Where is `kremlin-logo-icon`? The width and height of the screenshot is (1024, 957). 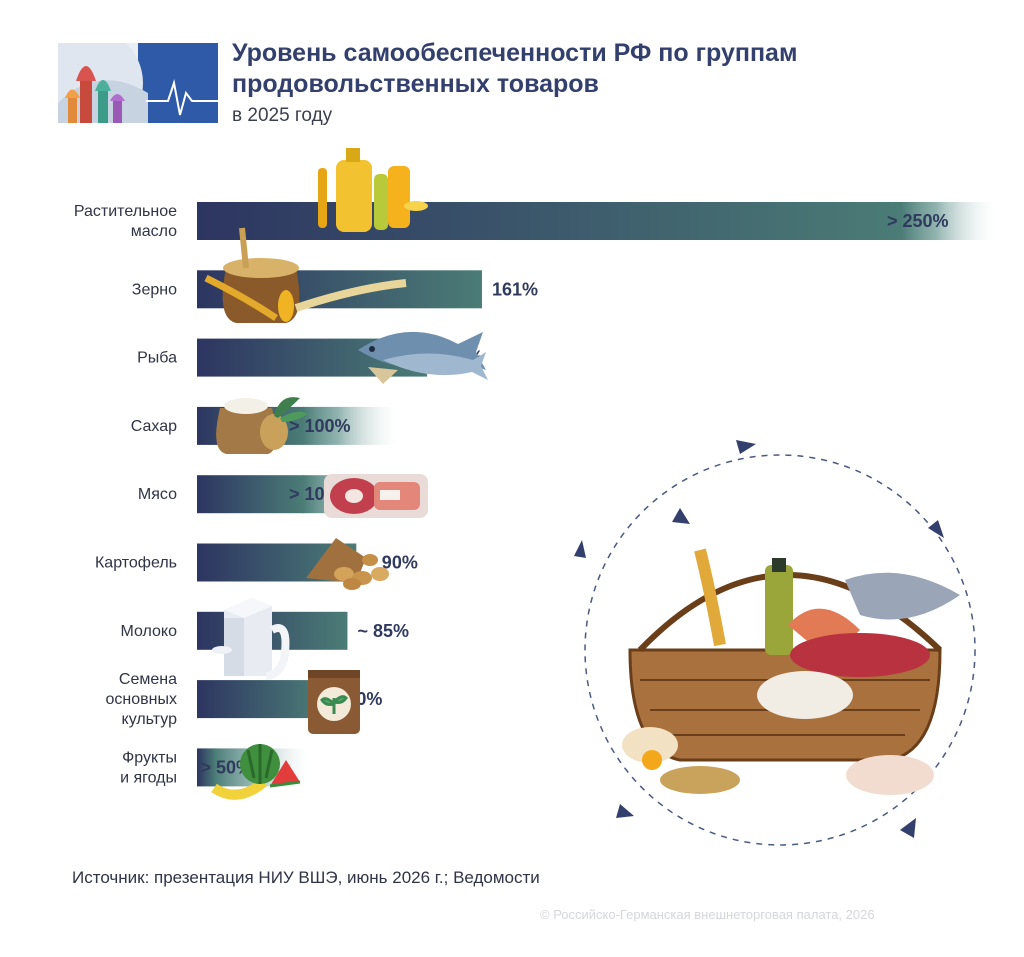 kremlin-logo-icon is located at coordinates (138, 83).